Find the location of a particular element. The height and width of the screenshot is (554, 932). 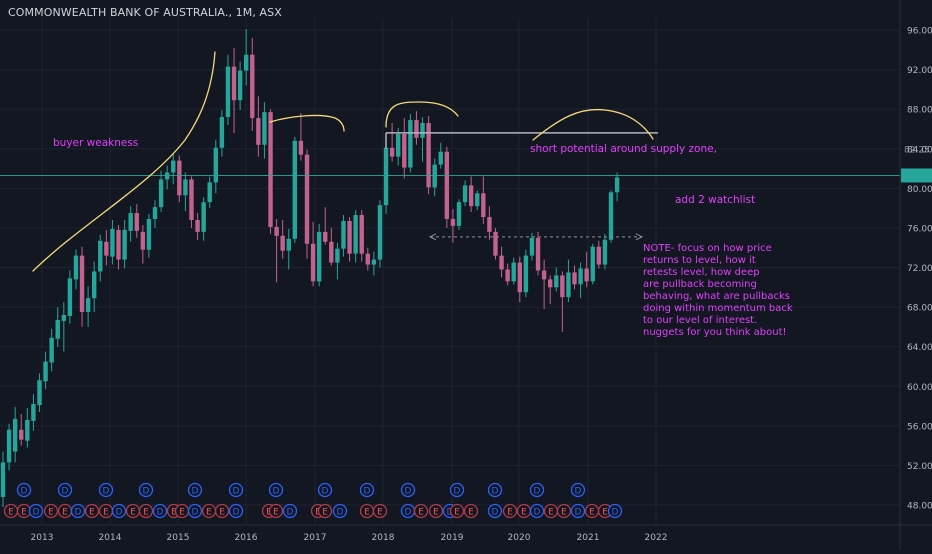

year-tick-label: 2015 is located at coordinates (178, 538).